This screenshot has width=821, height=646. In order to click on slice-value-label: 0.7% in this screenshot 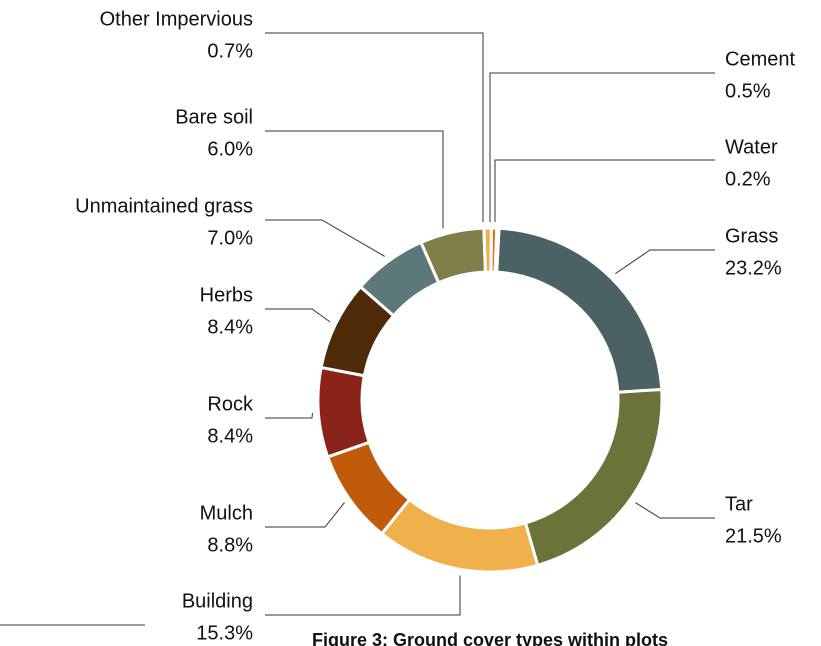, I will do `click(230, 51)`.